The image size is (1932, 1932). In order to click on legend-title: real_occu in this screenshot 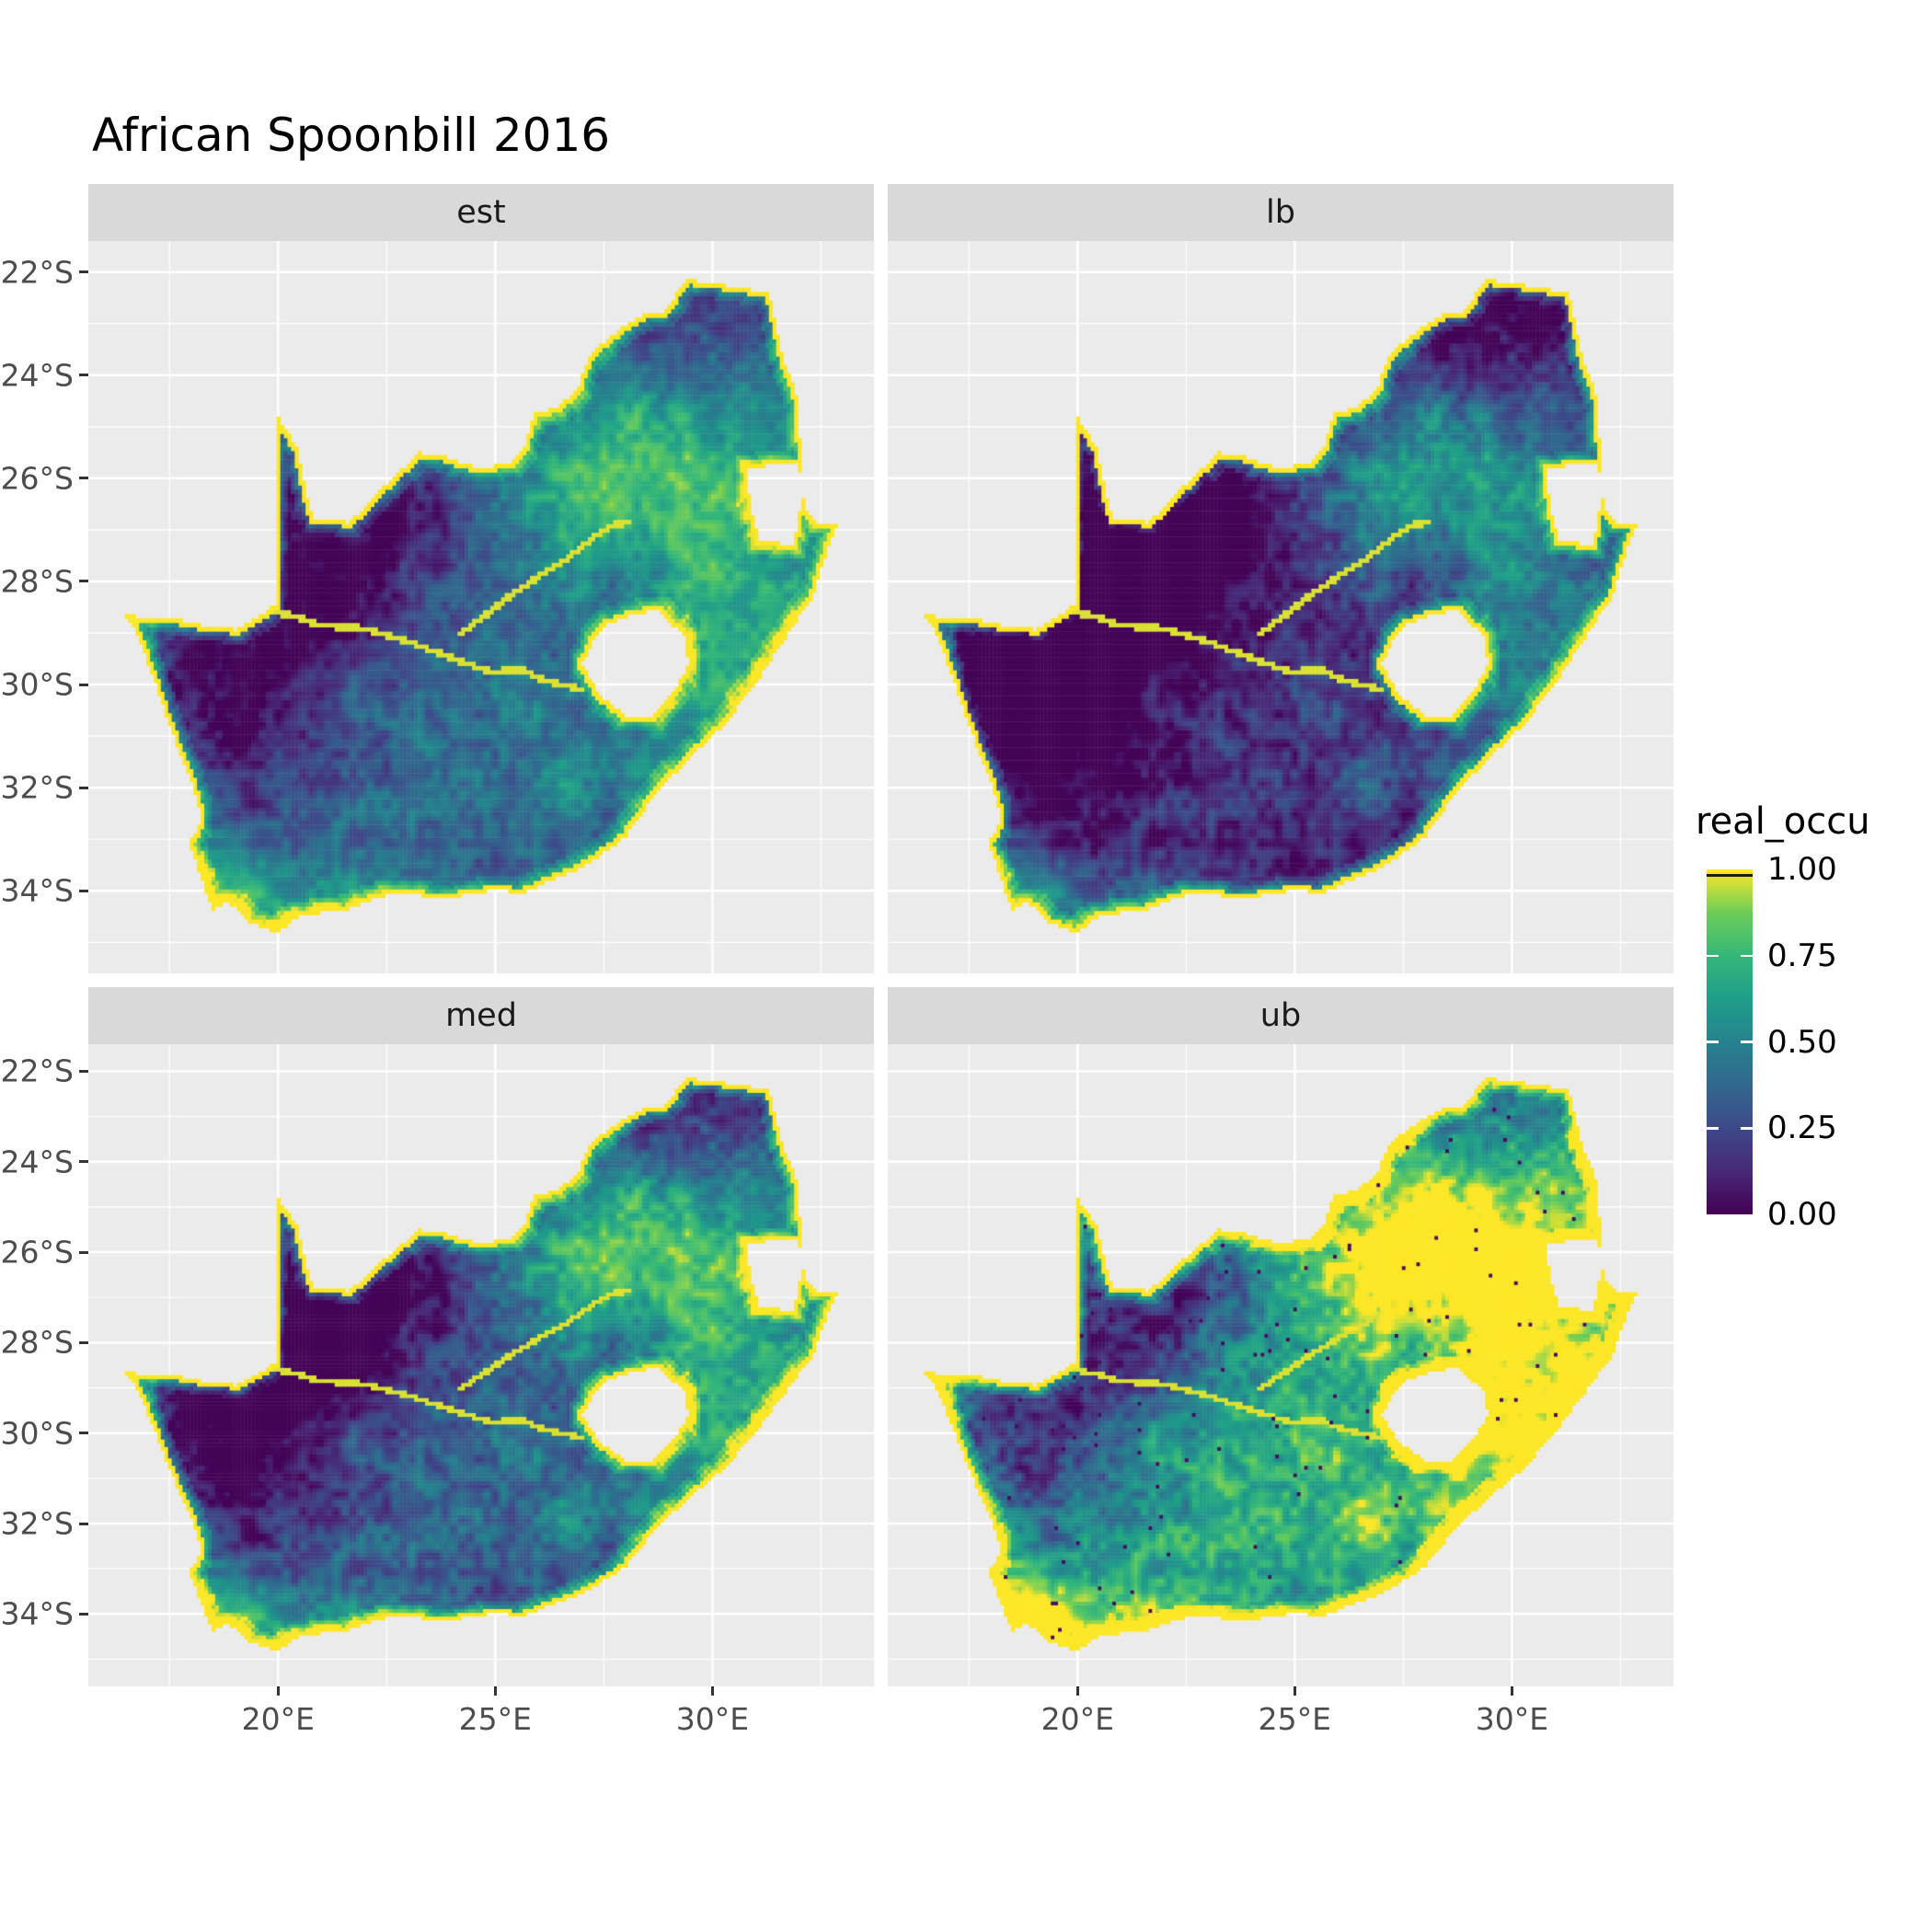, I will do `click(1783, 821)`.